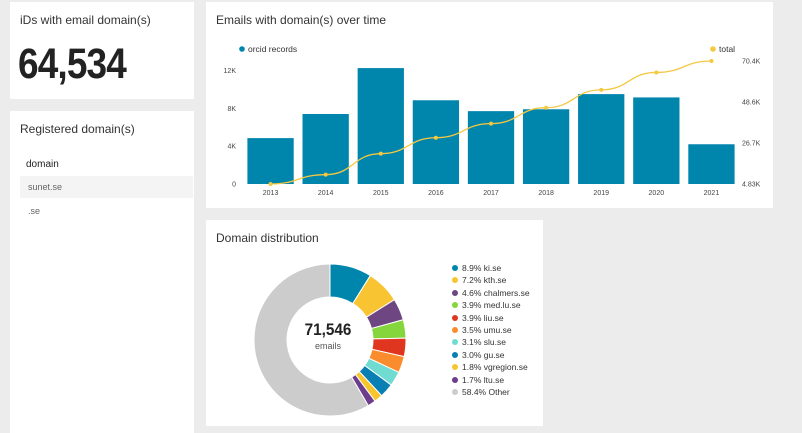 The height and width of the screenshot is (433, 802). I want to click on y-right-tick-label: 70.4K, so click(751, 62).